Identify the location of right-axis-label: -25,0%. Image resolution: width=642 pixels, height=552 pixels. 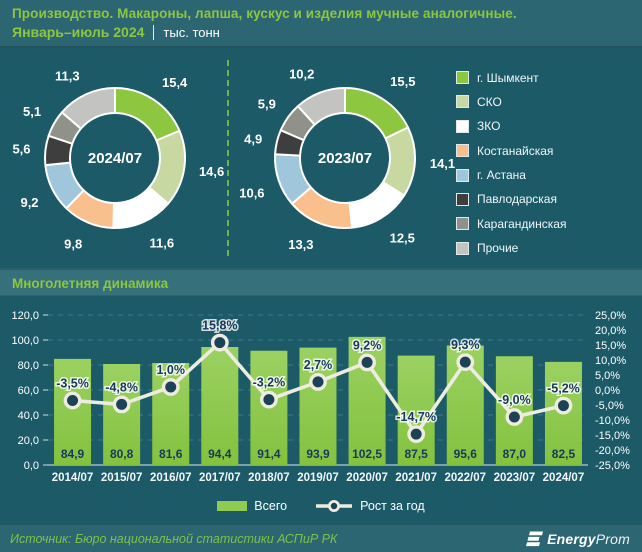
(612, 466).